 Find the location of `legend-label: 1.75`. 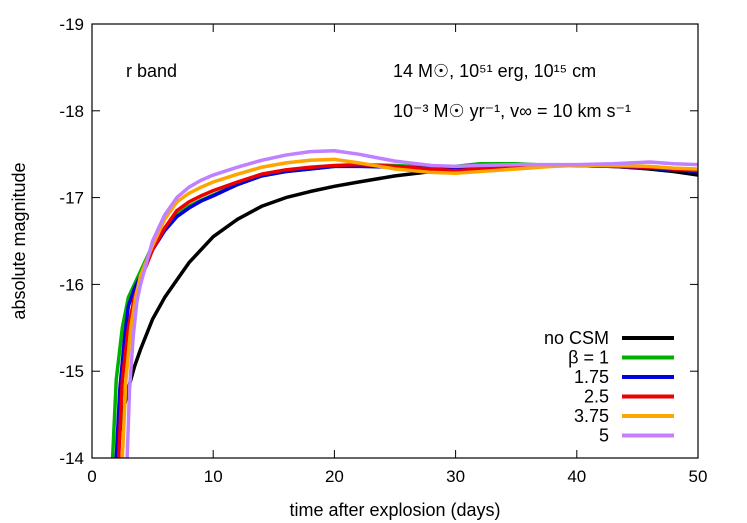

legend-label: 1.75 is located at coordinates (591, 377).